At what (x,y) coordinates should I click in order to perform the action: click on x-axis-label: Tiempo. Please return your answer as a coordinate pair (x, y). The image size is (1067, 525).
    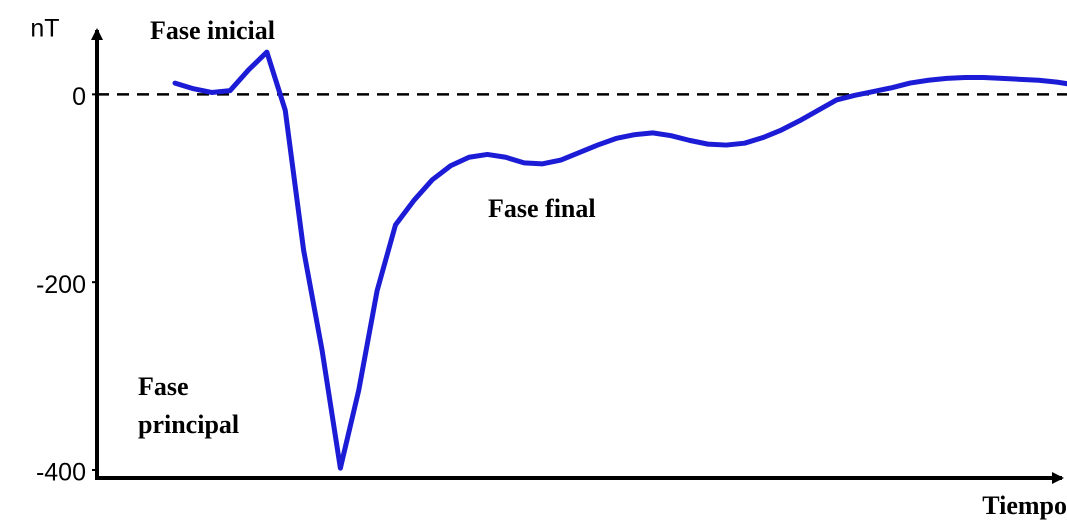
    Looking at the image, I should click on (1024, 505).